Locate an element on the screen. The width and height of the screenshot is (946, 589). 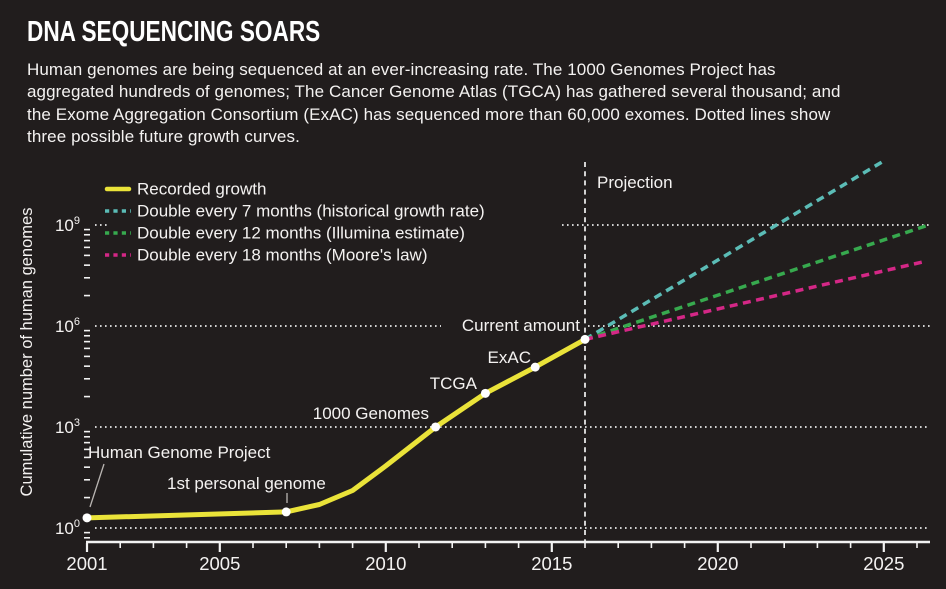
y-axis-ticks: 10⁹ 10⁶ 10³ 10⁰ is located at coordinates (72, 377).